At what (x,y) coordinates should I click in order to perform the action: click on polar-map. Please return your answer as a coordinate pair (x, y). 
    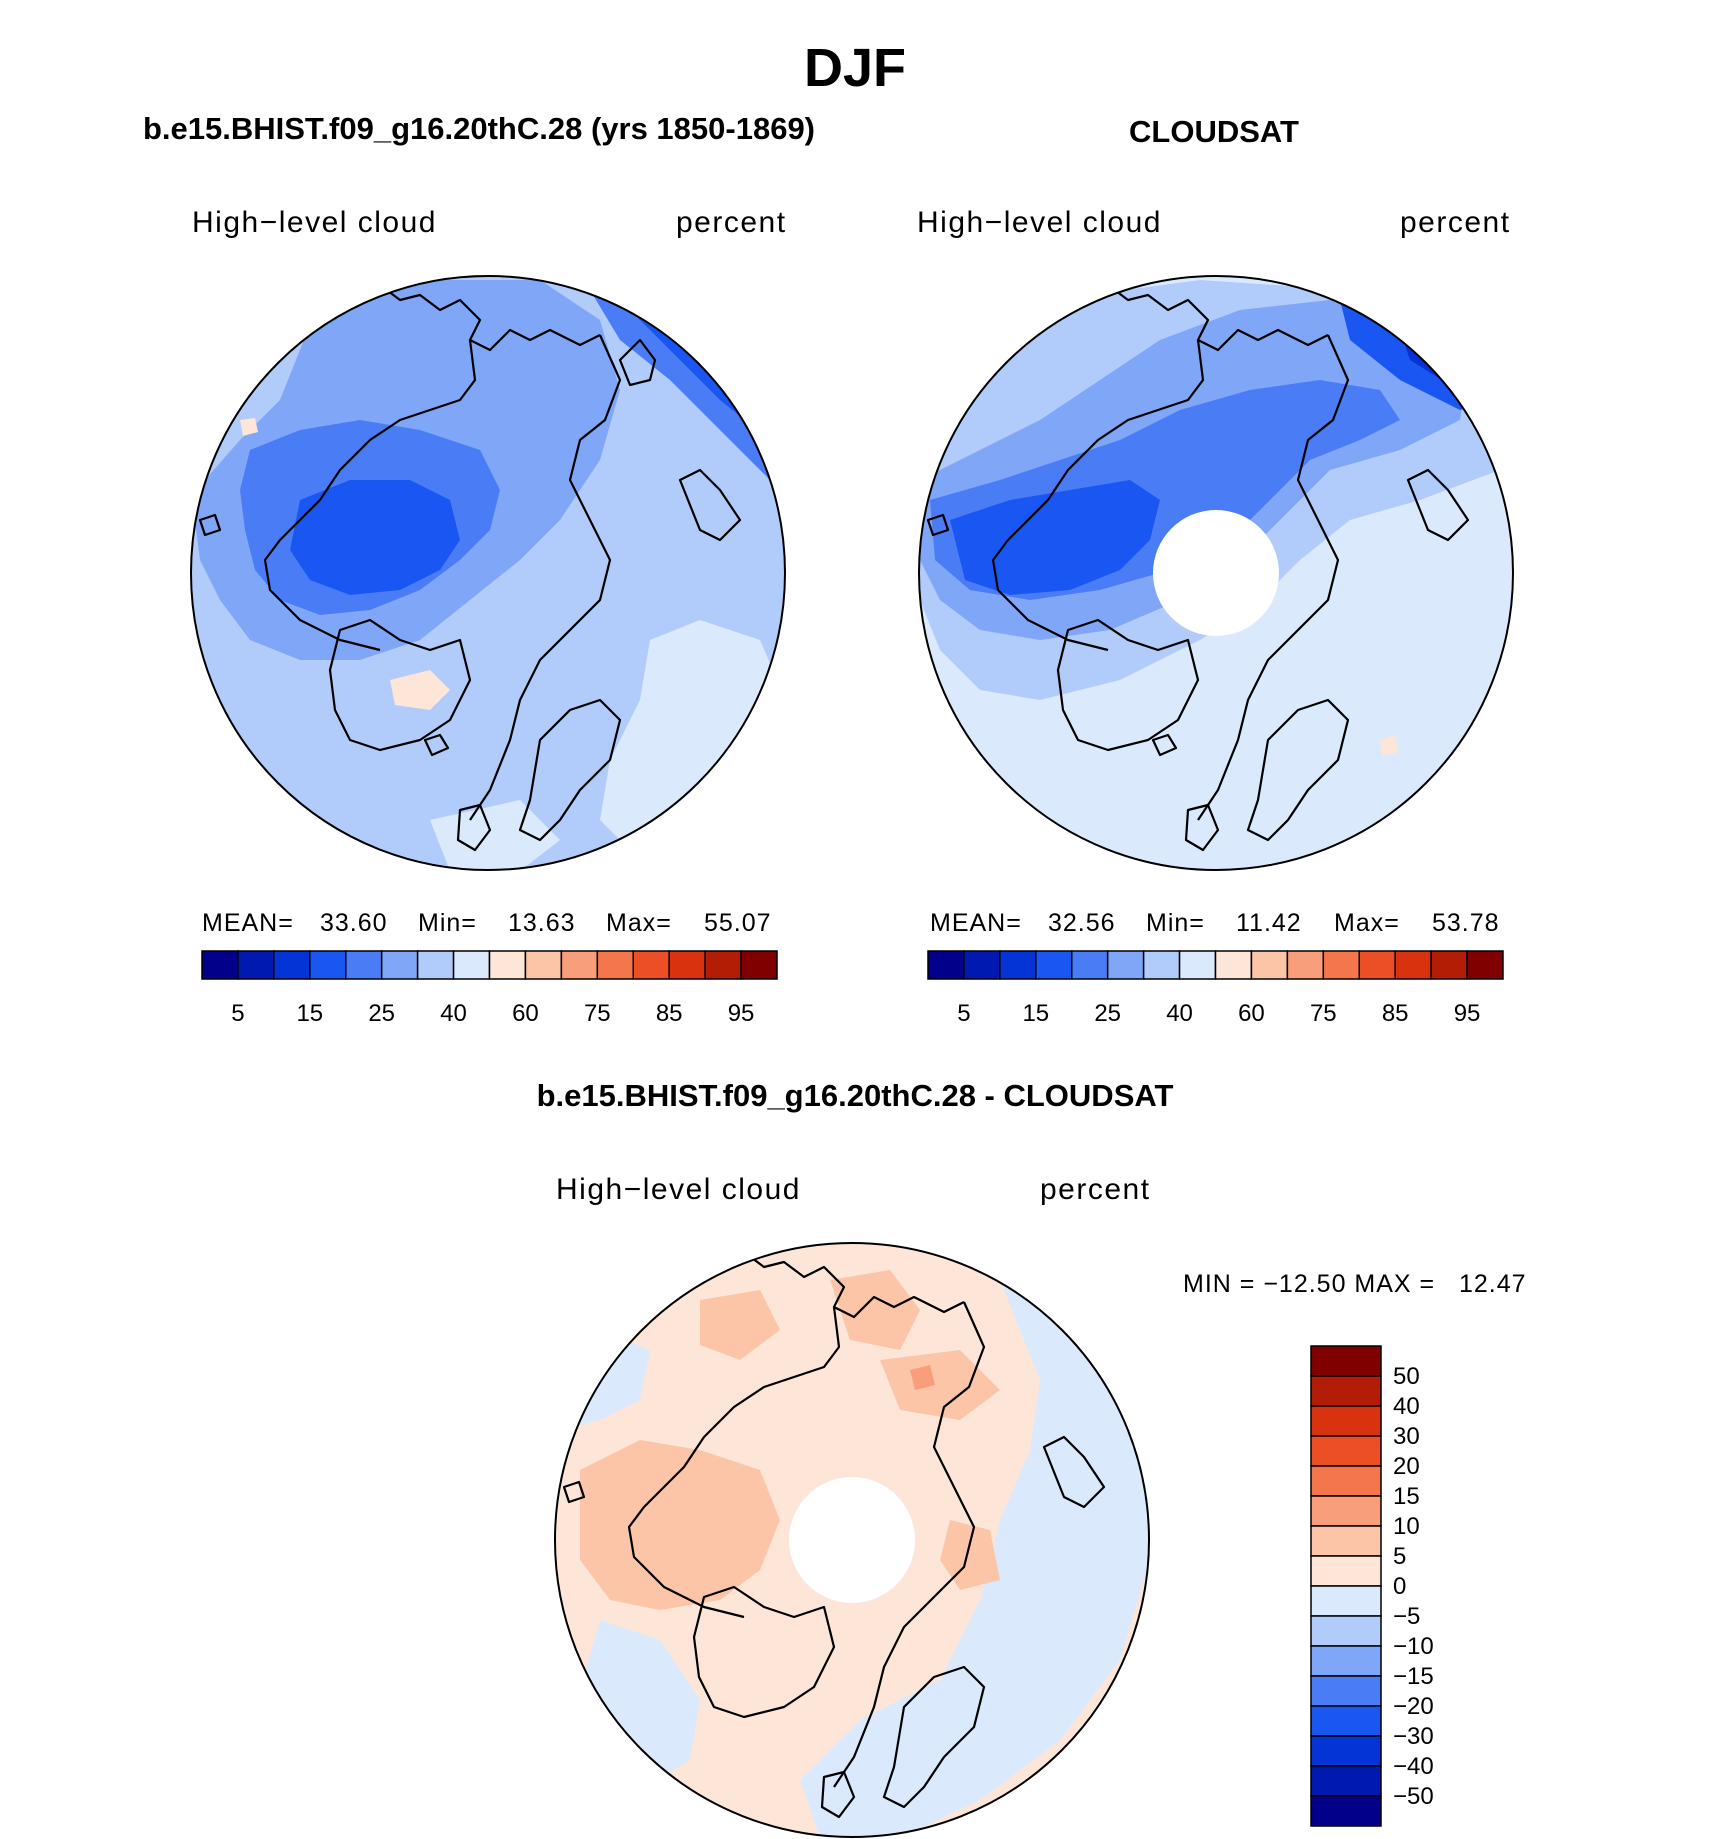
    Looking at the image, I should click on (852, 1540).